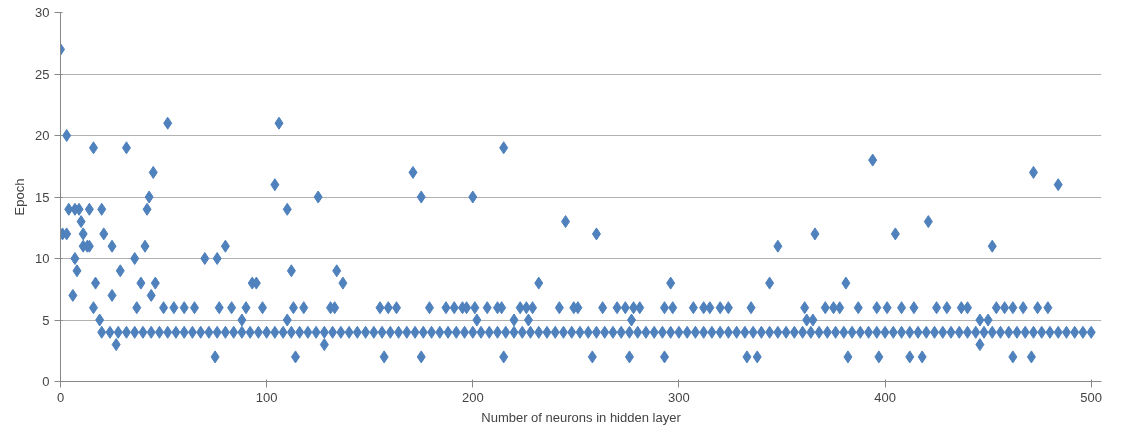 The image size is (1131, 427). Describe the element at coordinates (42, 258) in the screenshot. I see `y-tick-label: 10` at that location.